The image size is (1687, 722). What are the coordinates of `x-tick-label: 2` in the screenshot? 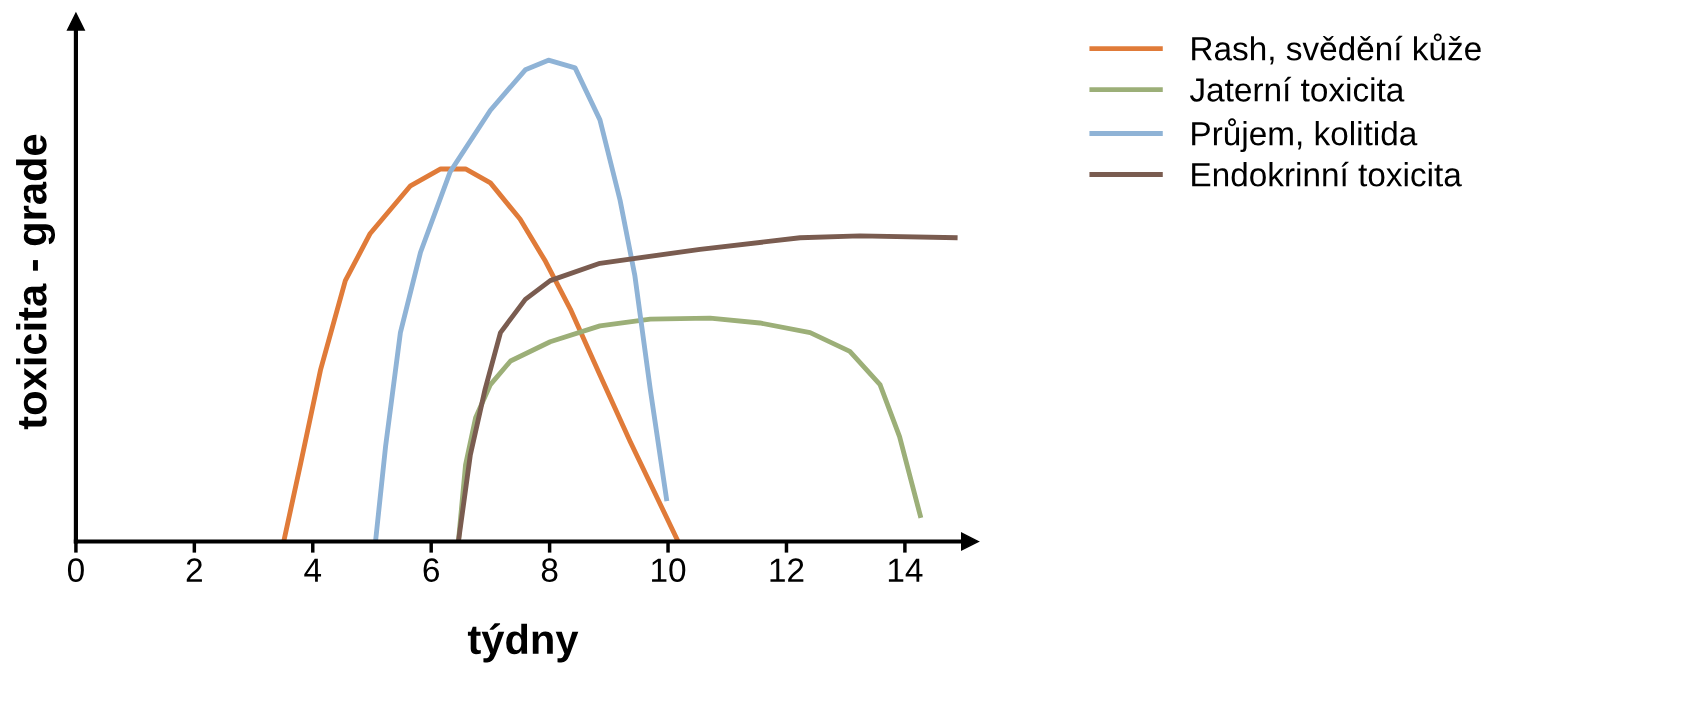 It's located at (194, 570).